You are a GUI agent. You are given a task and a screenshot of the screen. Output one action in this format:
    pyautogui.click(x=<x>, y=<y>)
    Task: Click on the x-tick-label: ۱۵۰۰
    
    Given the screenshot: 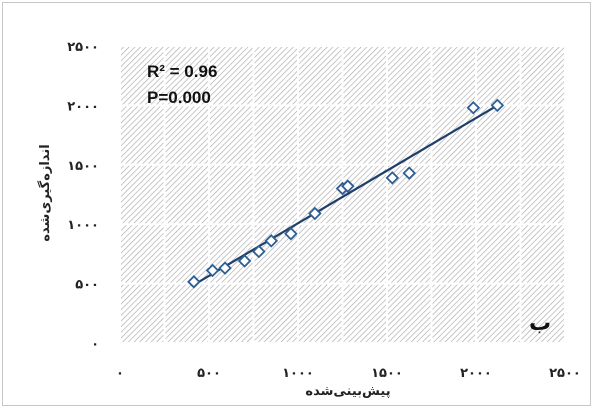 What is the action you would take?
    pyautogui.click(x=387, y=373)
    